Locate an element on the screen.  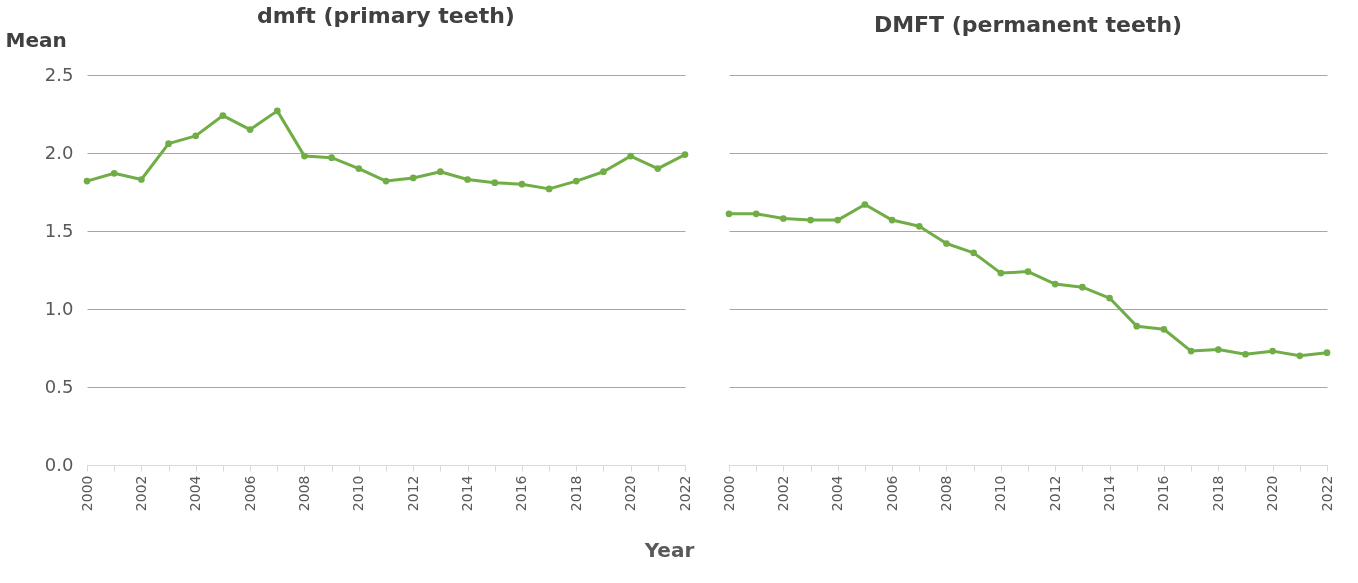
chart-title: DMFT (permanent teeth) is located at coordinates (1028, 24).